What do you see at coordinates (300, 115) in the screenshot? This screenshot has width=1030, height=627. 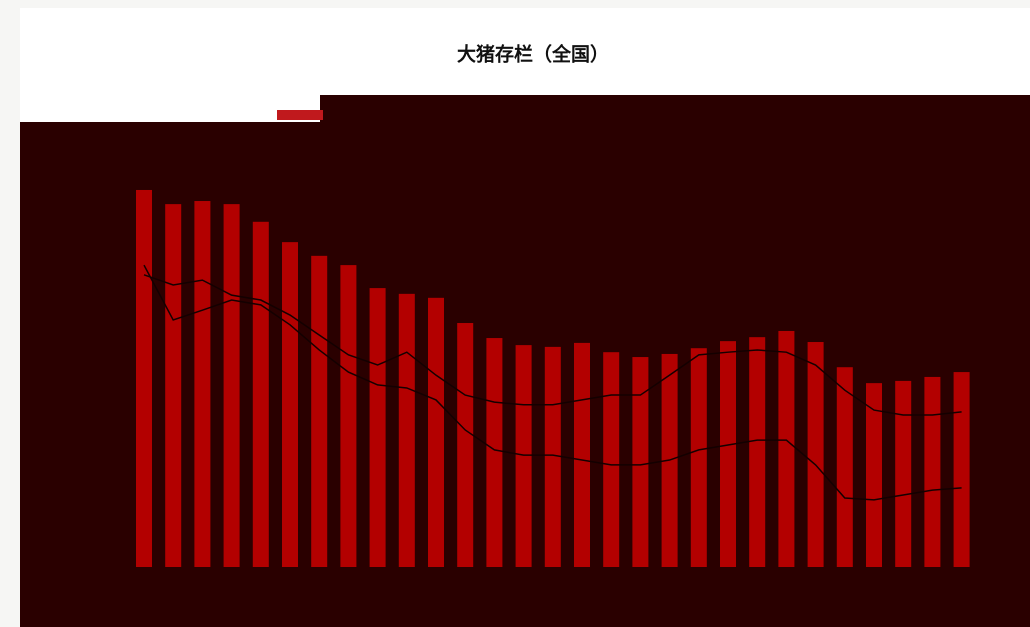 I see `legend-swatch` at bounding box center [300, 115].